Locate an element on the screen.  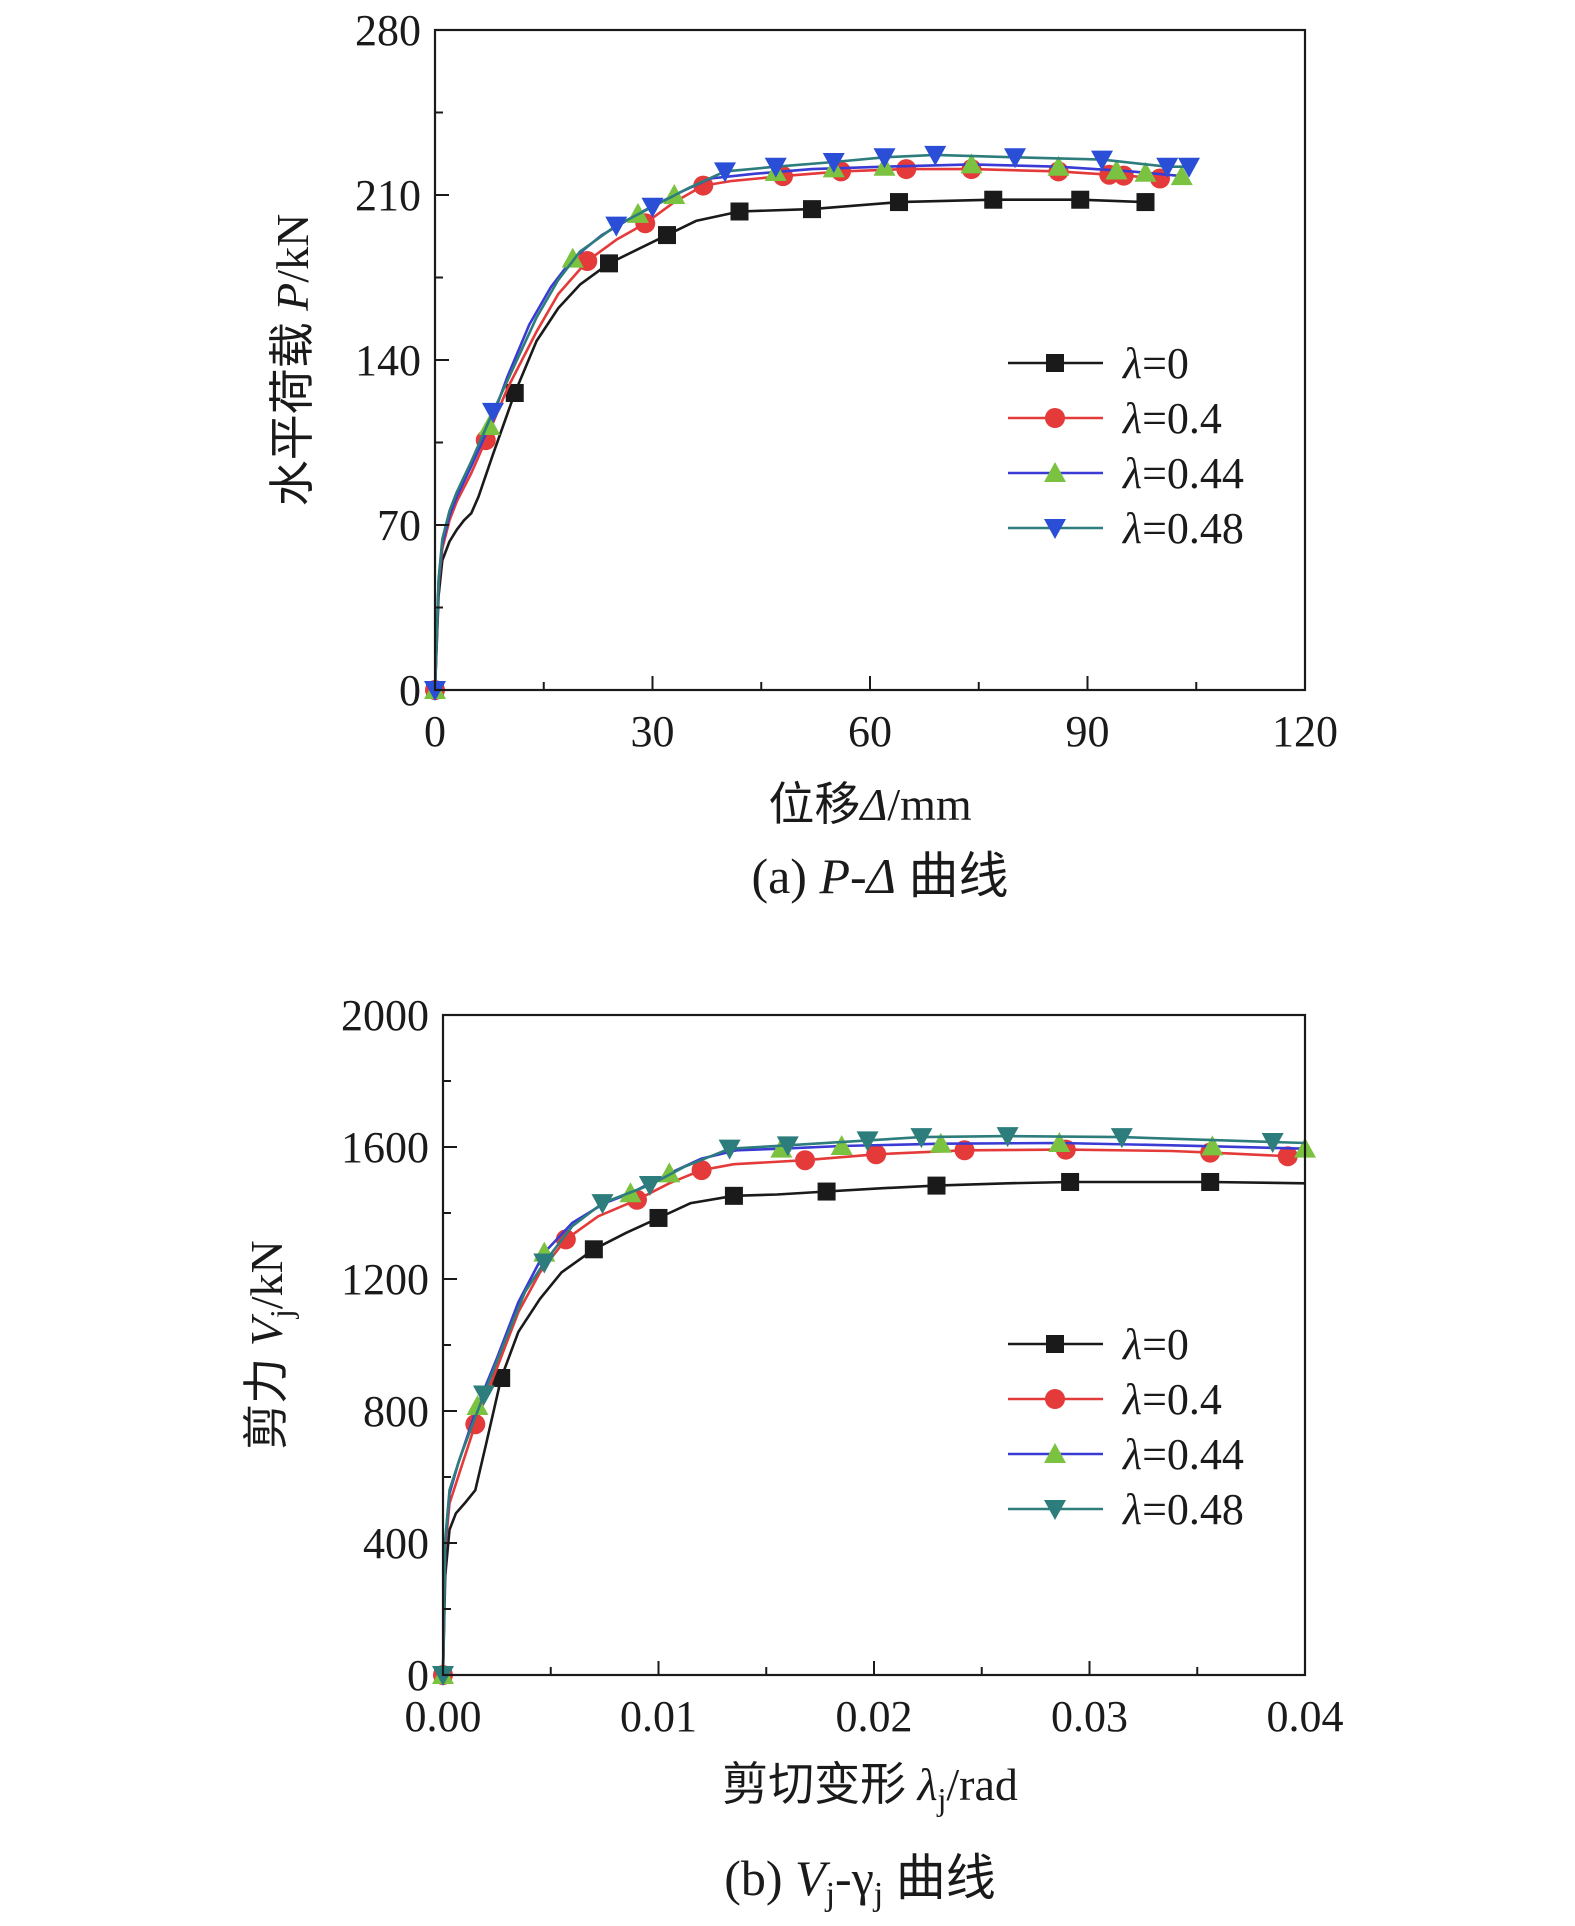
x-axis-label-b: 剪切变形 λj/rad is located at coordinates (870, 1788).